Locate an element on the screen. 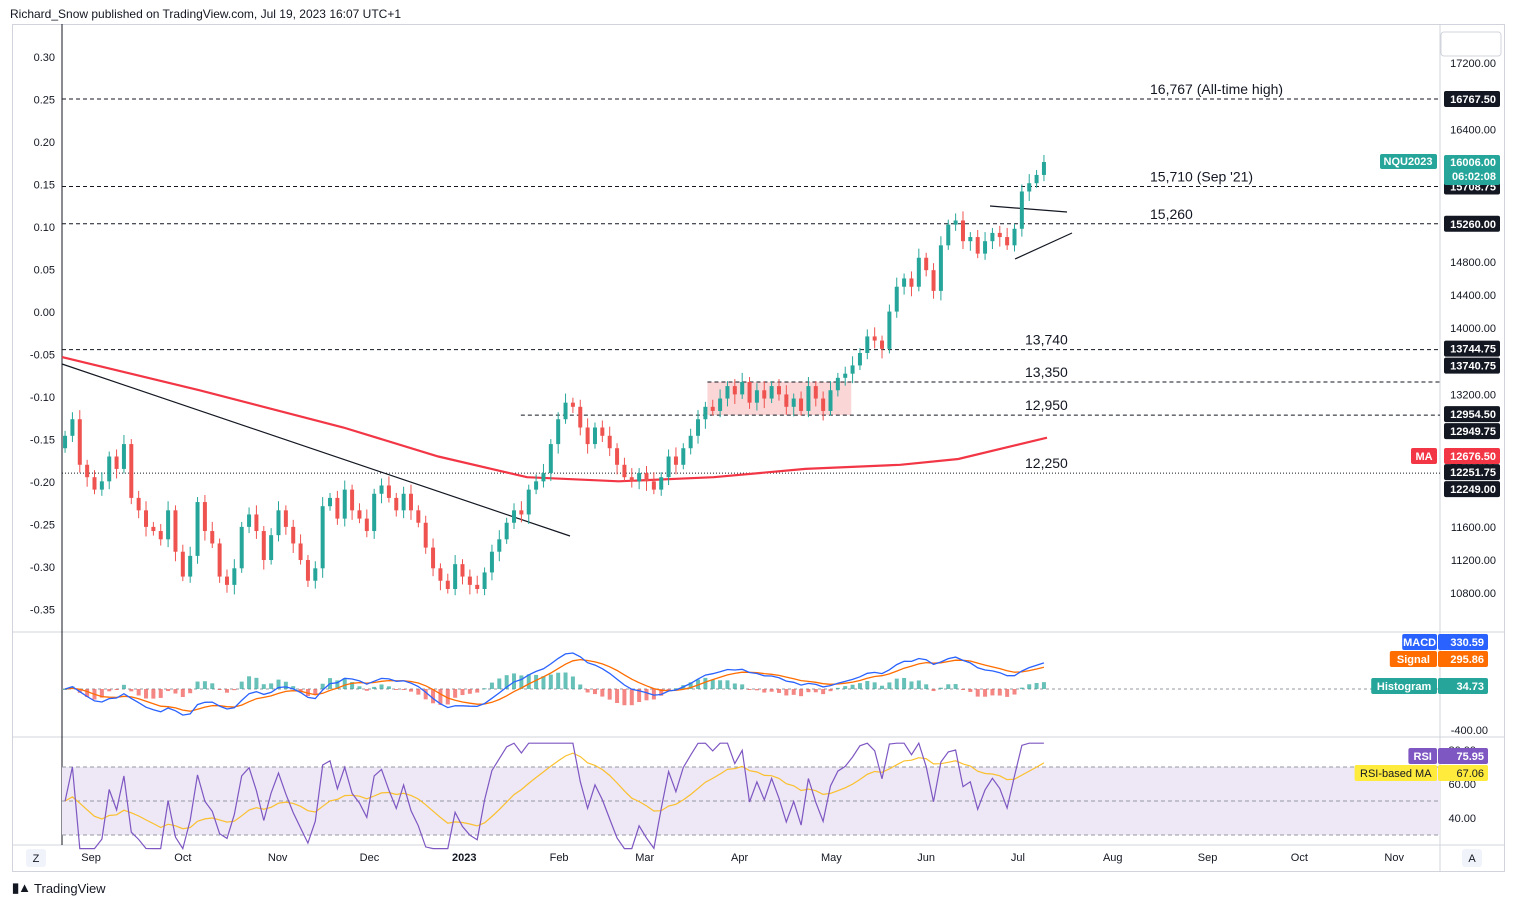 The image size is (1515, 907). left-axis-tick: -0.30 is located at coordinates (42, 568).